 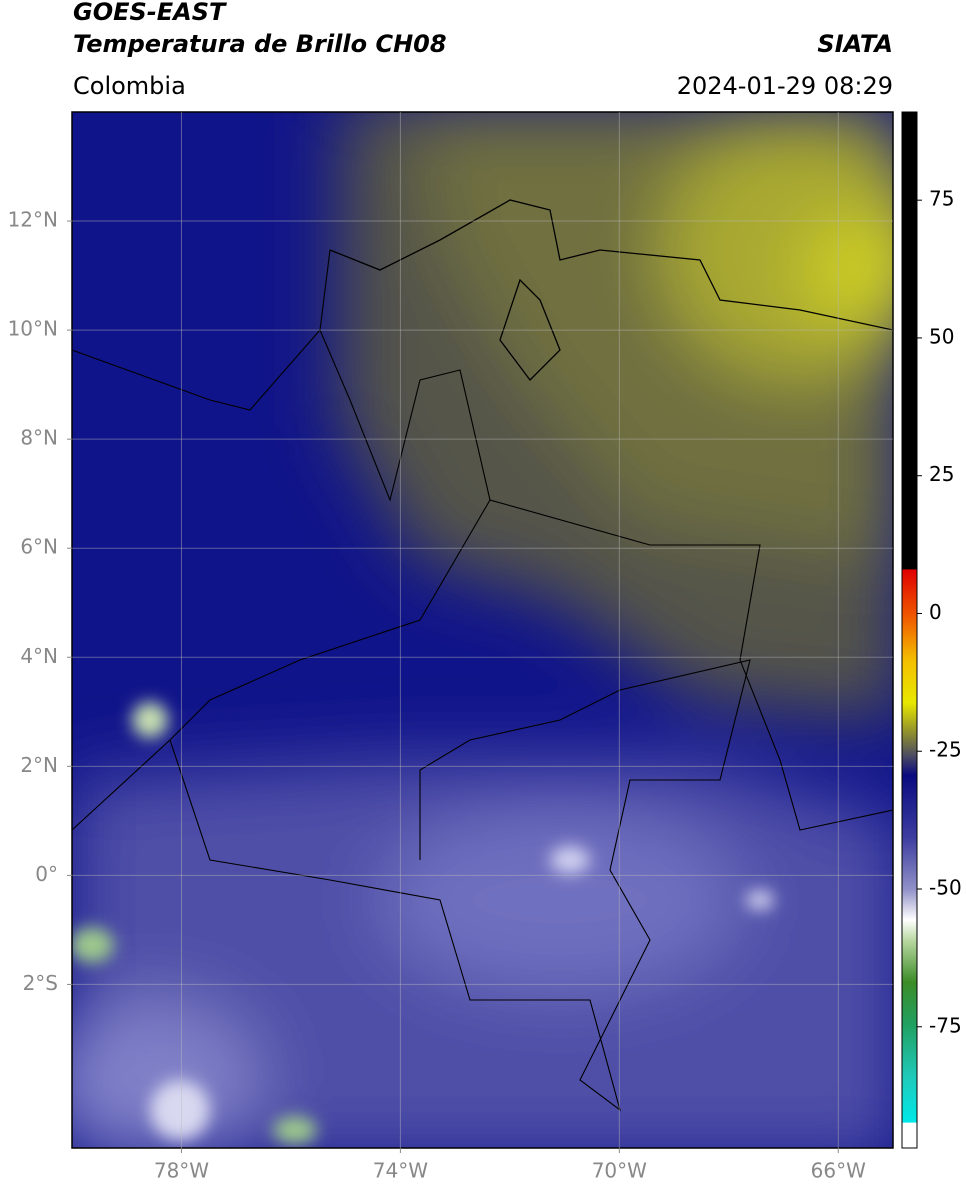 What do you see at coordinates (39, 765) in the screenshot?
I see `y-tick-label: 2°N` at bounding box center [39, 765].